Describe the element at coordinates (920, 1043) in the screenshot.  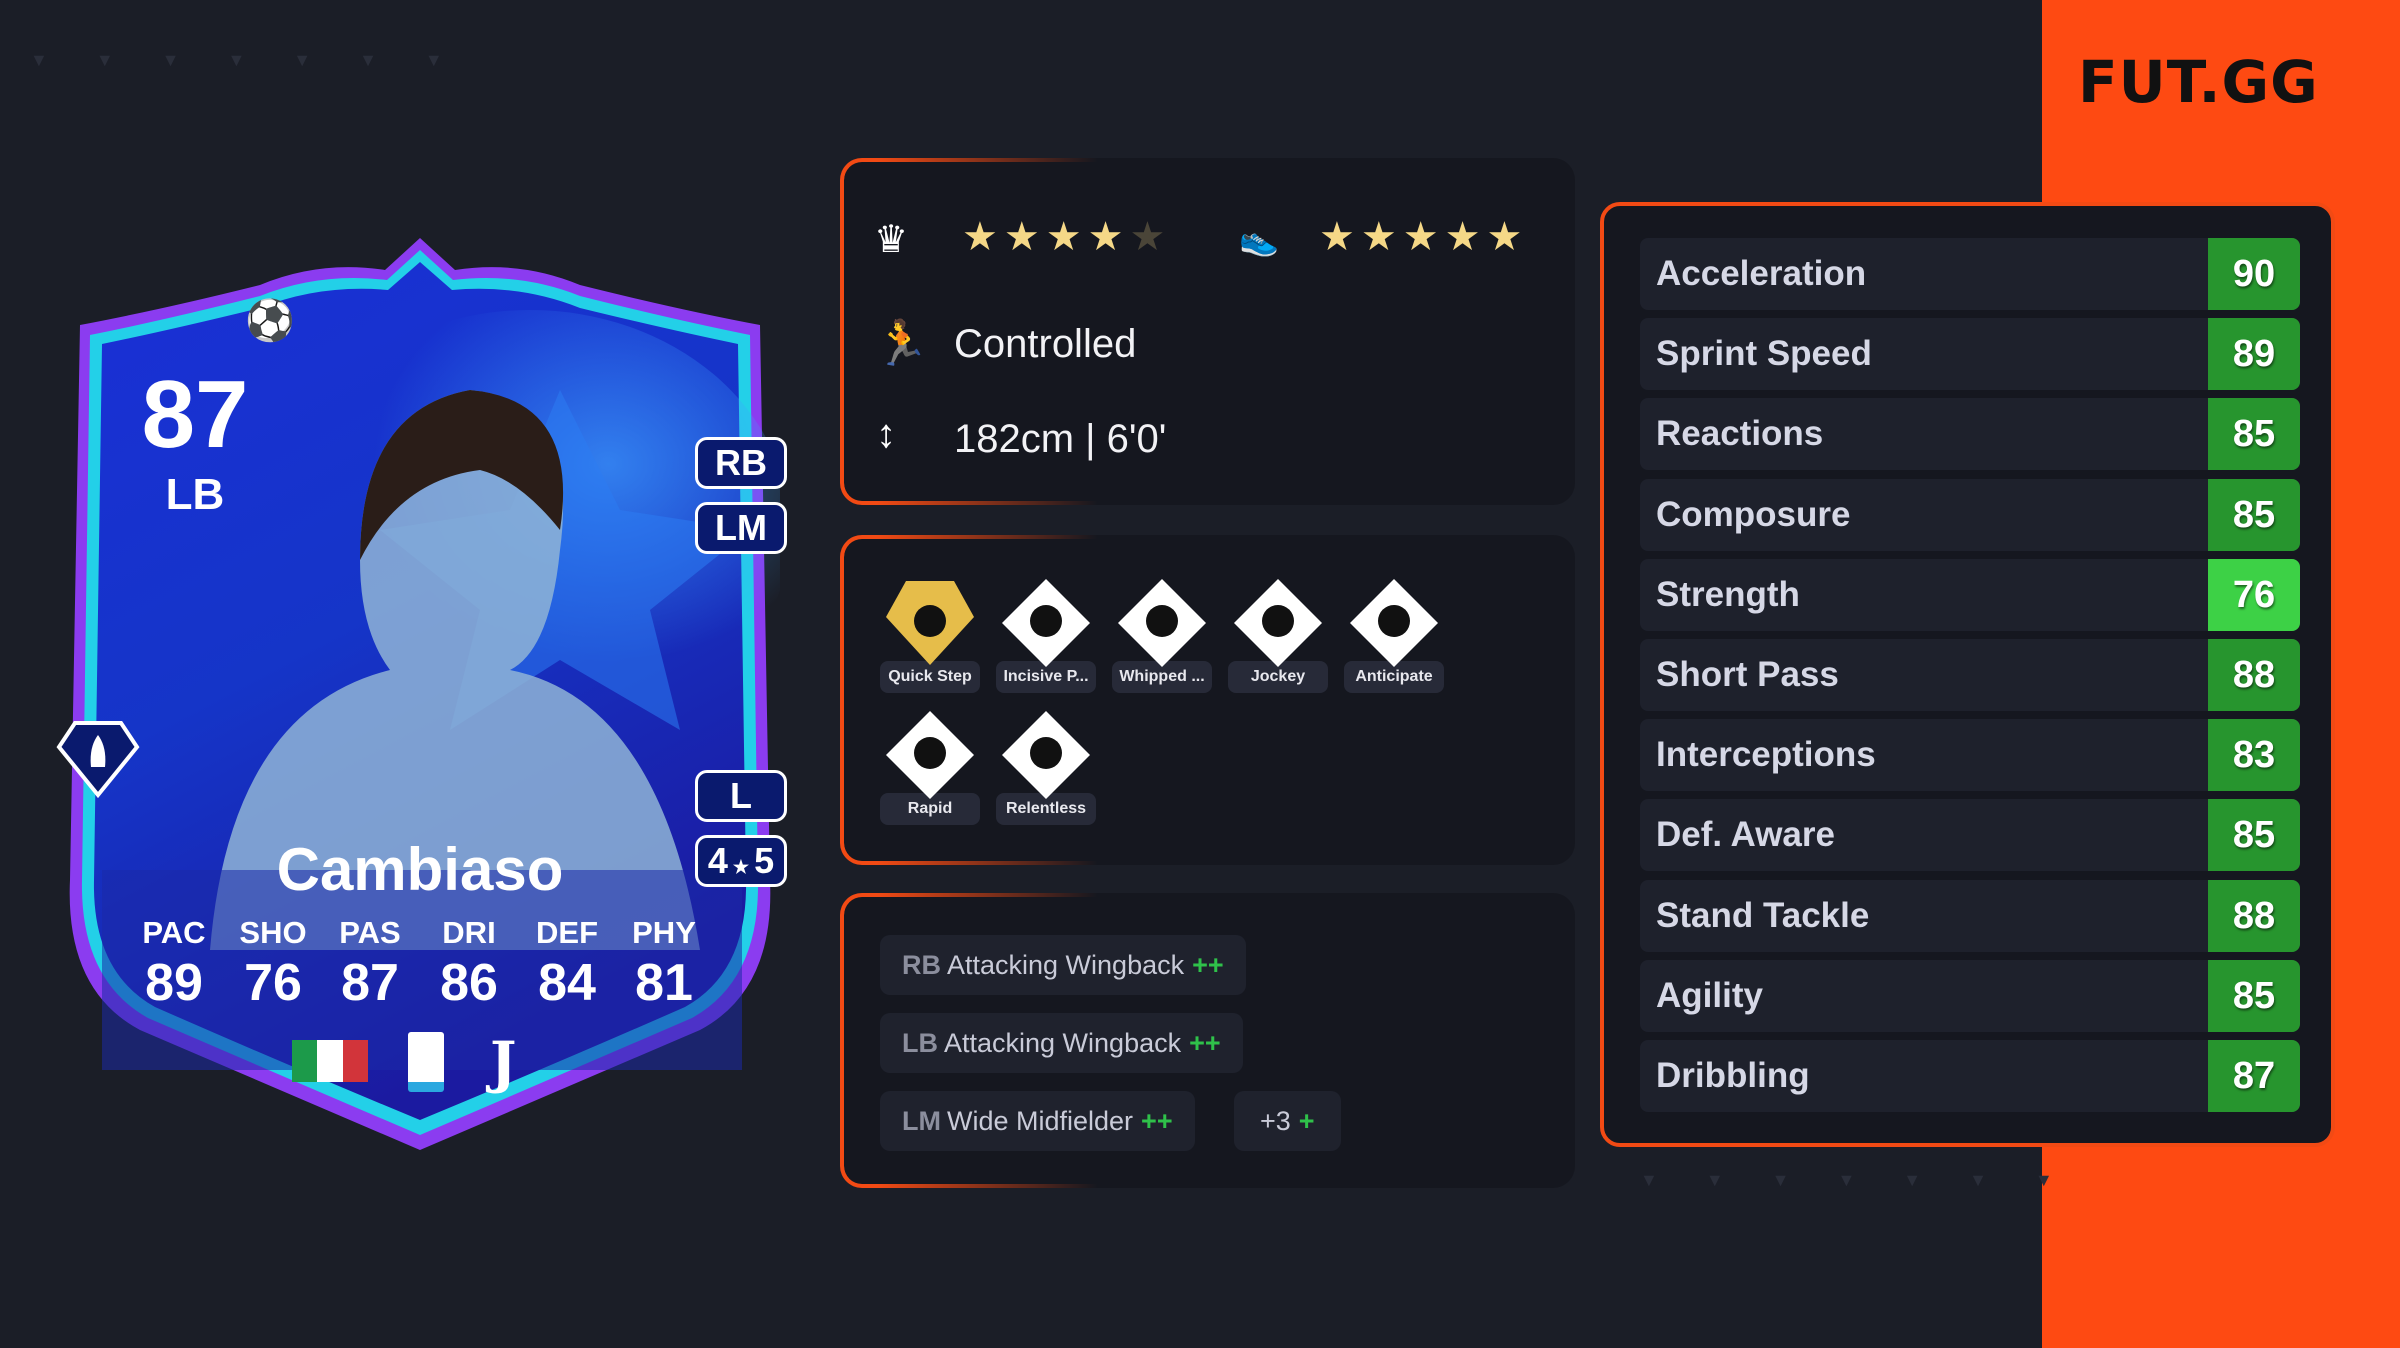
I see `role-position: LB` at that location.